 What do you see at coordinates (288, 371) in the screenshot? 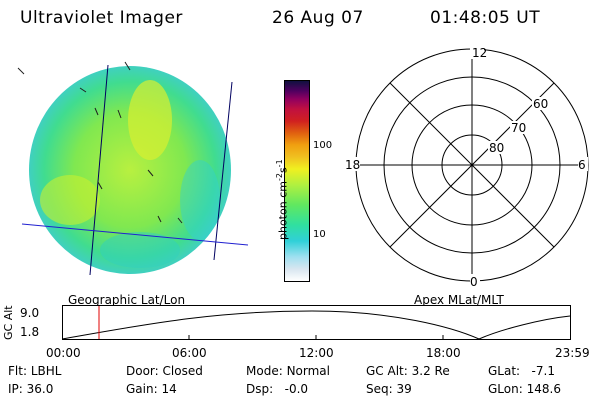
I see `info-mode: Mode: Normal` at bounding box center [288, 371].